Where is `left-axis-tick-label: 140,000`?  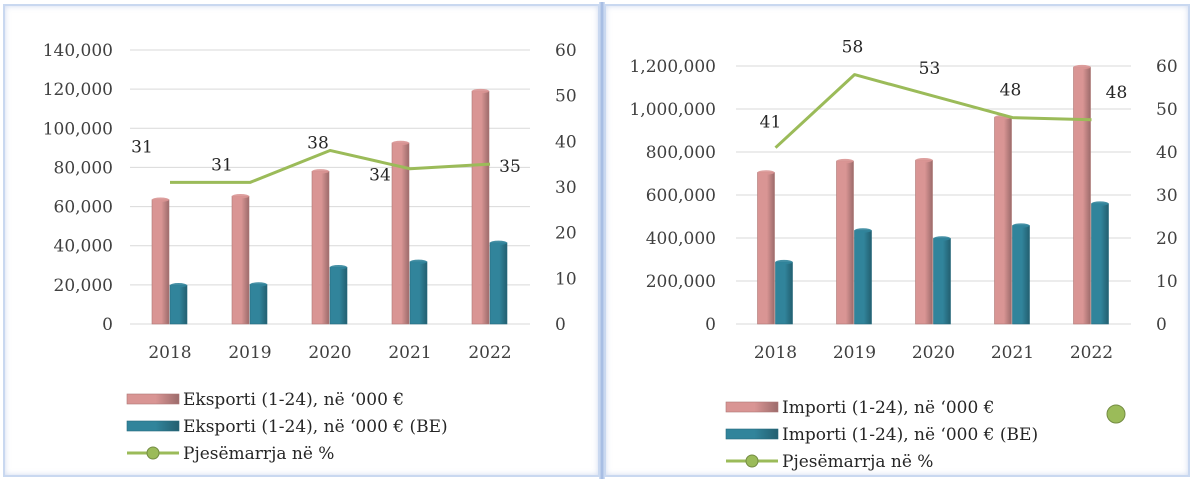
left-axis-tick-label: 140,000 is located at coordinates (78, 51).